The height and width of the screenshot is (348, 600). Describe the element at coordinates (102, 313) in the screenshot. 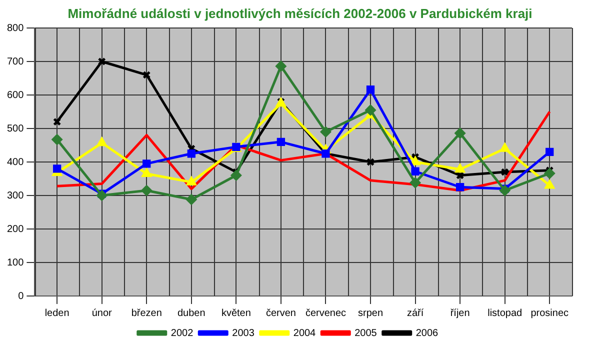

I see `x-tick-label: únor` at that location.